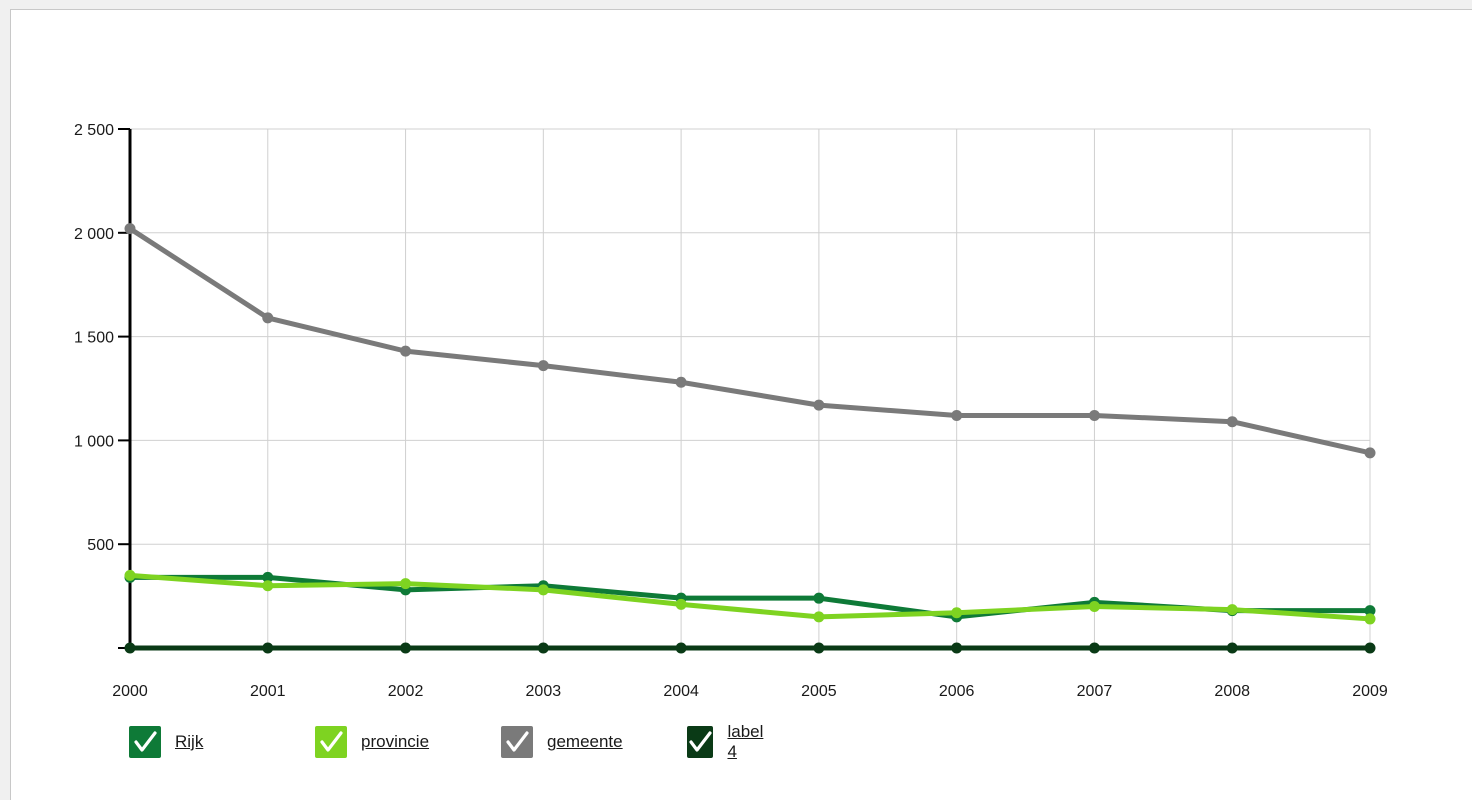 This screenshot has width=1472, height=800. Describe the element at coordinates (544, 691) in the screenshot. I see `x-tick-label: 2003` at that location.